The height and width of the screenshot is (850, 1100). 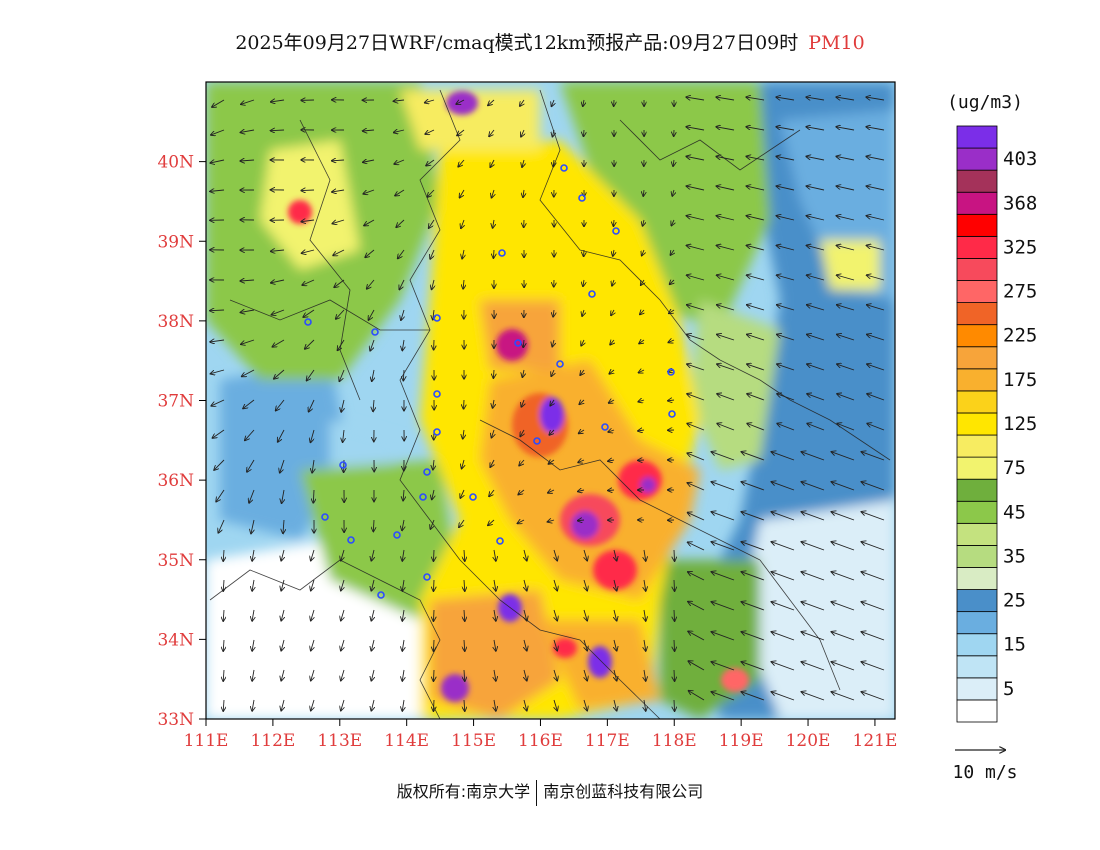 I want to click on field-north-yellow, so click(x=470, y=120).